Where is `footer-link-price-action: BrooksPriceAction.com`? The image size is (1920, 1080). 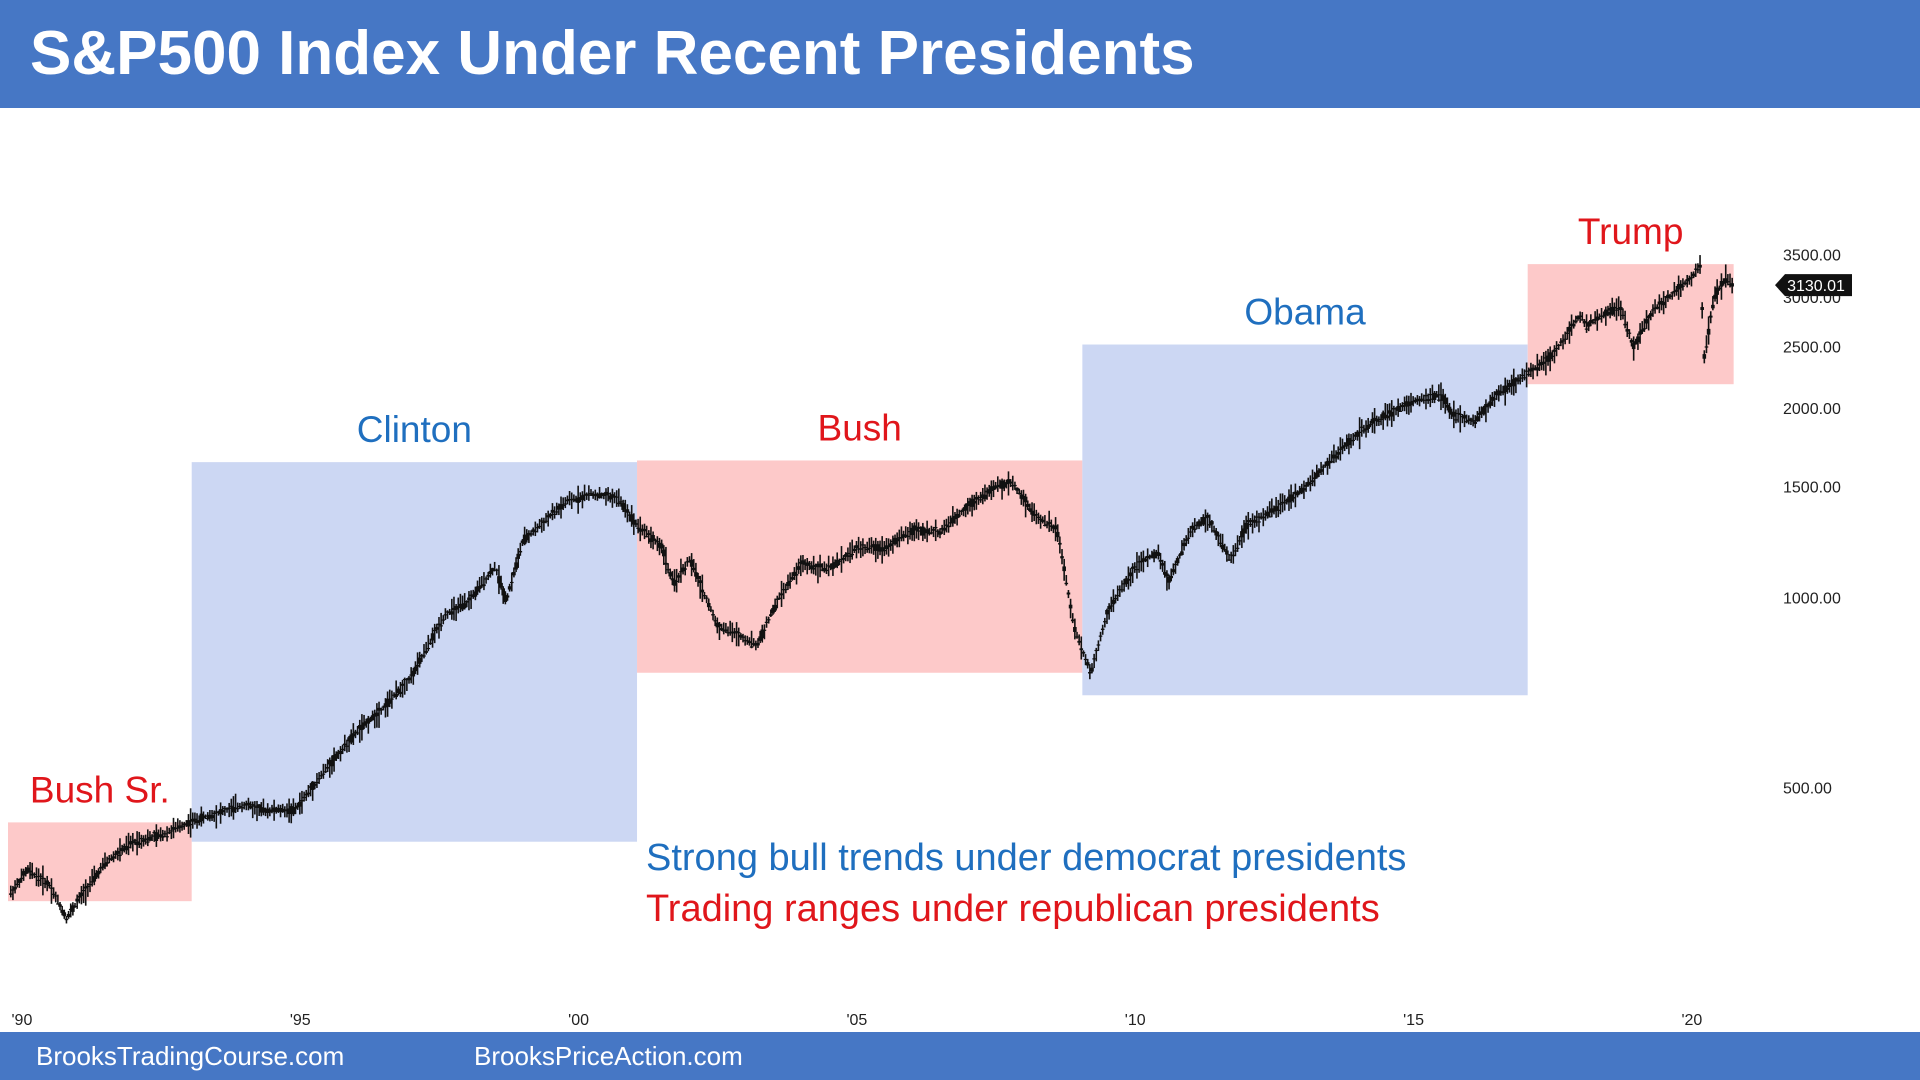 footer-link-price-action: BrooksPriceAction.com is located at coordinates (608, 1056).